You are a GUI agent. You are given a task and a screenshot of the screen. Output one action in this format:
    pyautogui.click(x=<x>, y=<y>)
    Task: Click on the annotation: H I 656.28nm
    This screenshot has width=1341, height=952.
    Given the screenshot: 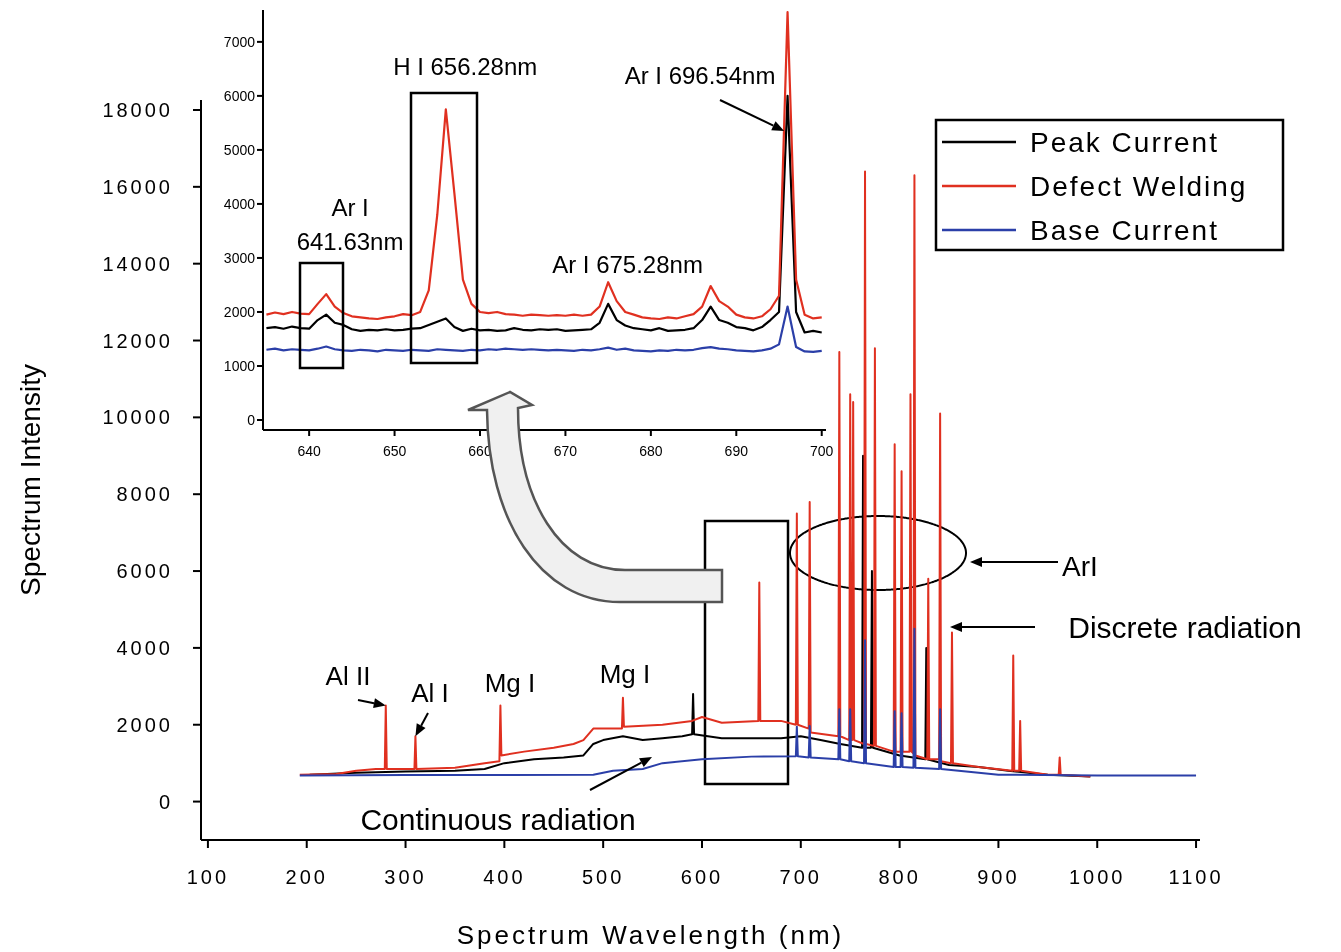 What is the action you would take?
    pyautogui.click(x=465, y=67)
    